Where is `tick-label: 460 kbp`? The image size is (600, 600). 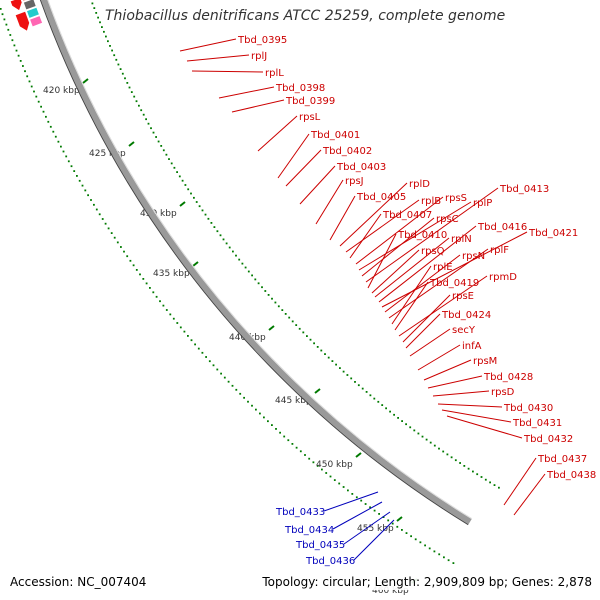 tick-label: 460 kbp is located at coordinates (390, 591).